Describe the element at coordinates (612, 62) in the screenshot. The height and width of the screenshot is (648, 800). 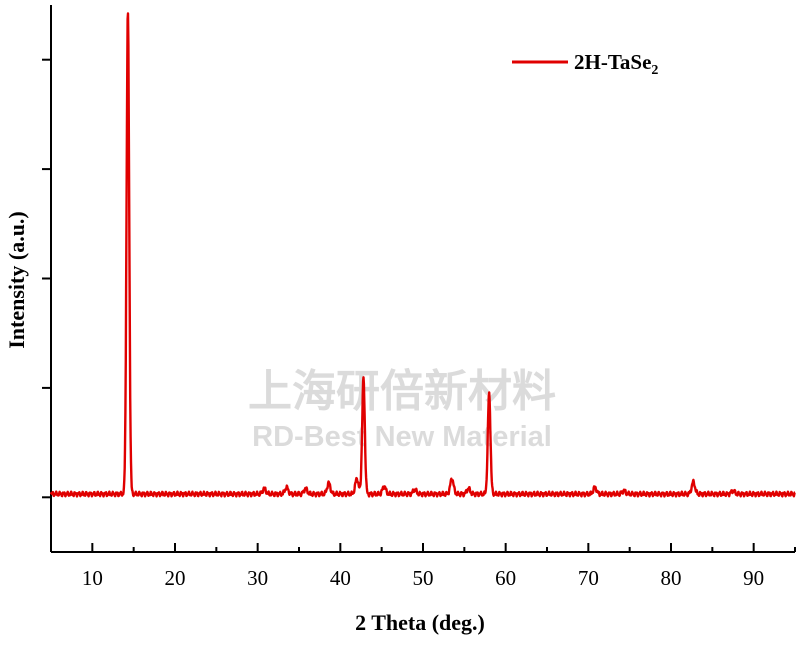
I see `legend-label-main: 2H-TaSe` at that location.